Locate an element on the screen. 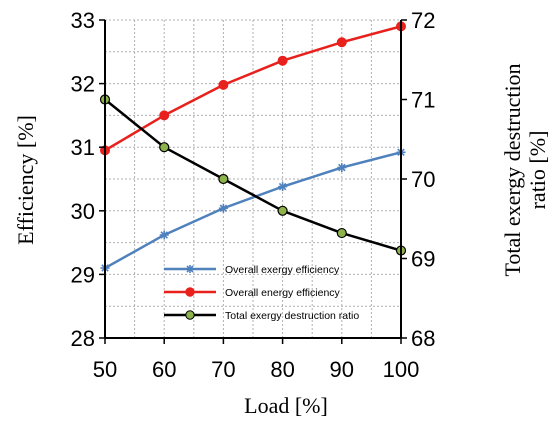  y2-tick-label: 68 is located at coordinates (423, 338).